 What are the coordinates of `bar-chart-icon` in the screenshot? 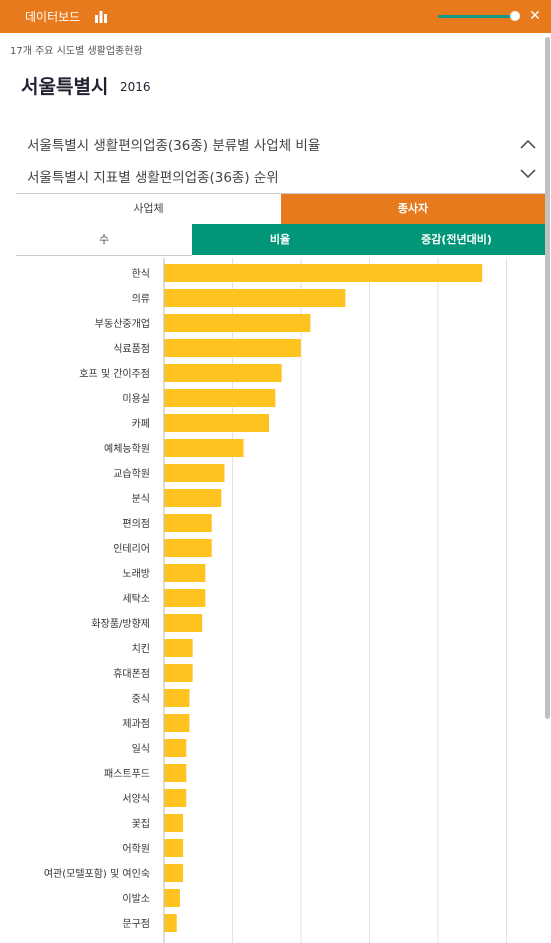 It's located at (101, 16).